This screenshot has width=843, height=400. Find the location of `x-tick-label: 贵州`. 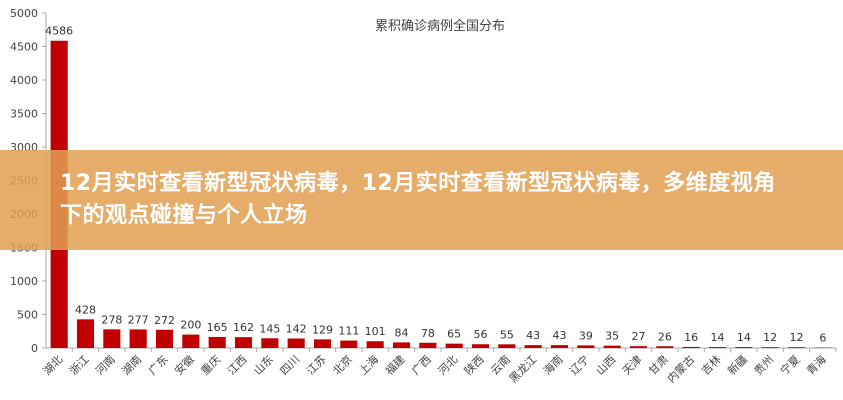

x-tick-label: 贵州 is located at coordinates (764, 365).